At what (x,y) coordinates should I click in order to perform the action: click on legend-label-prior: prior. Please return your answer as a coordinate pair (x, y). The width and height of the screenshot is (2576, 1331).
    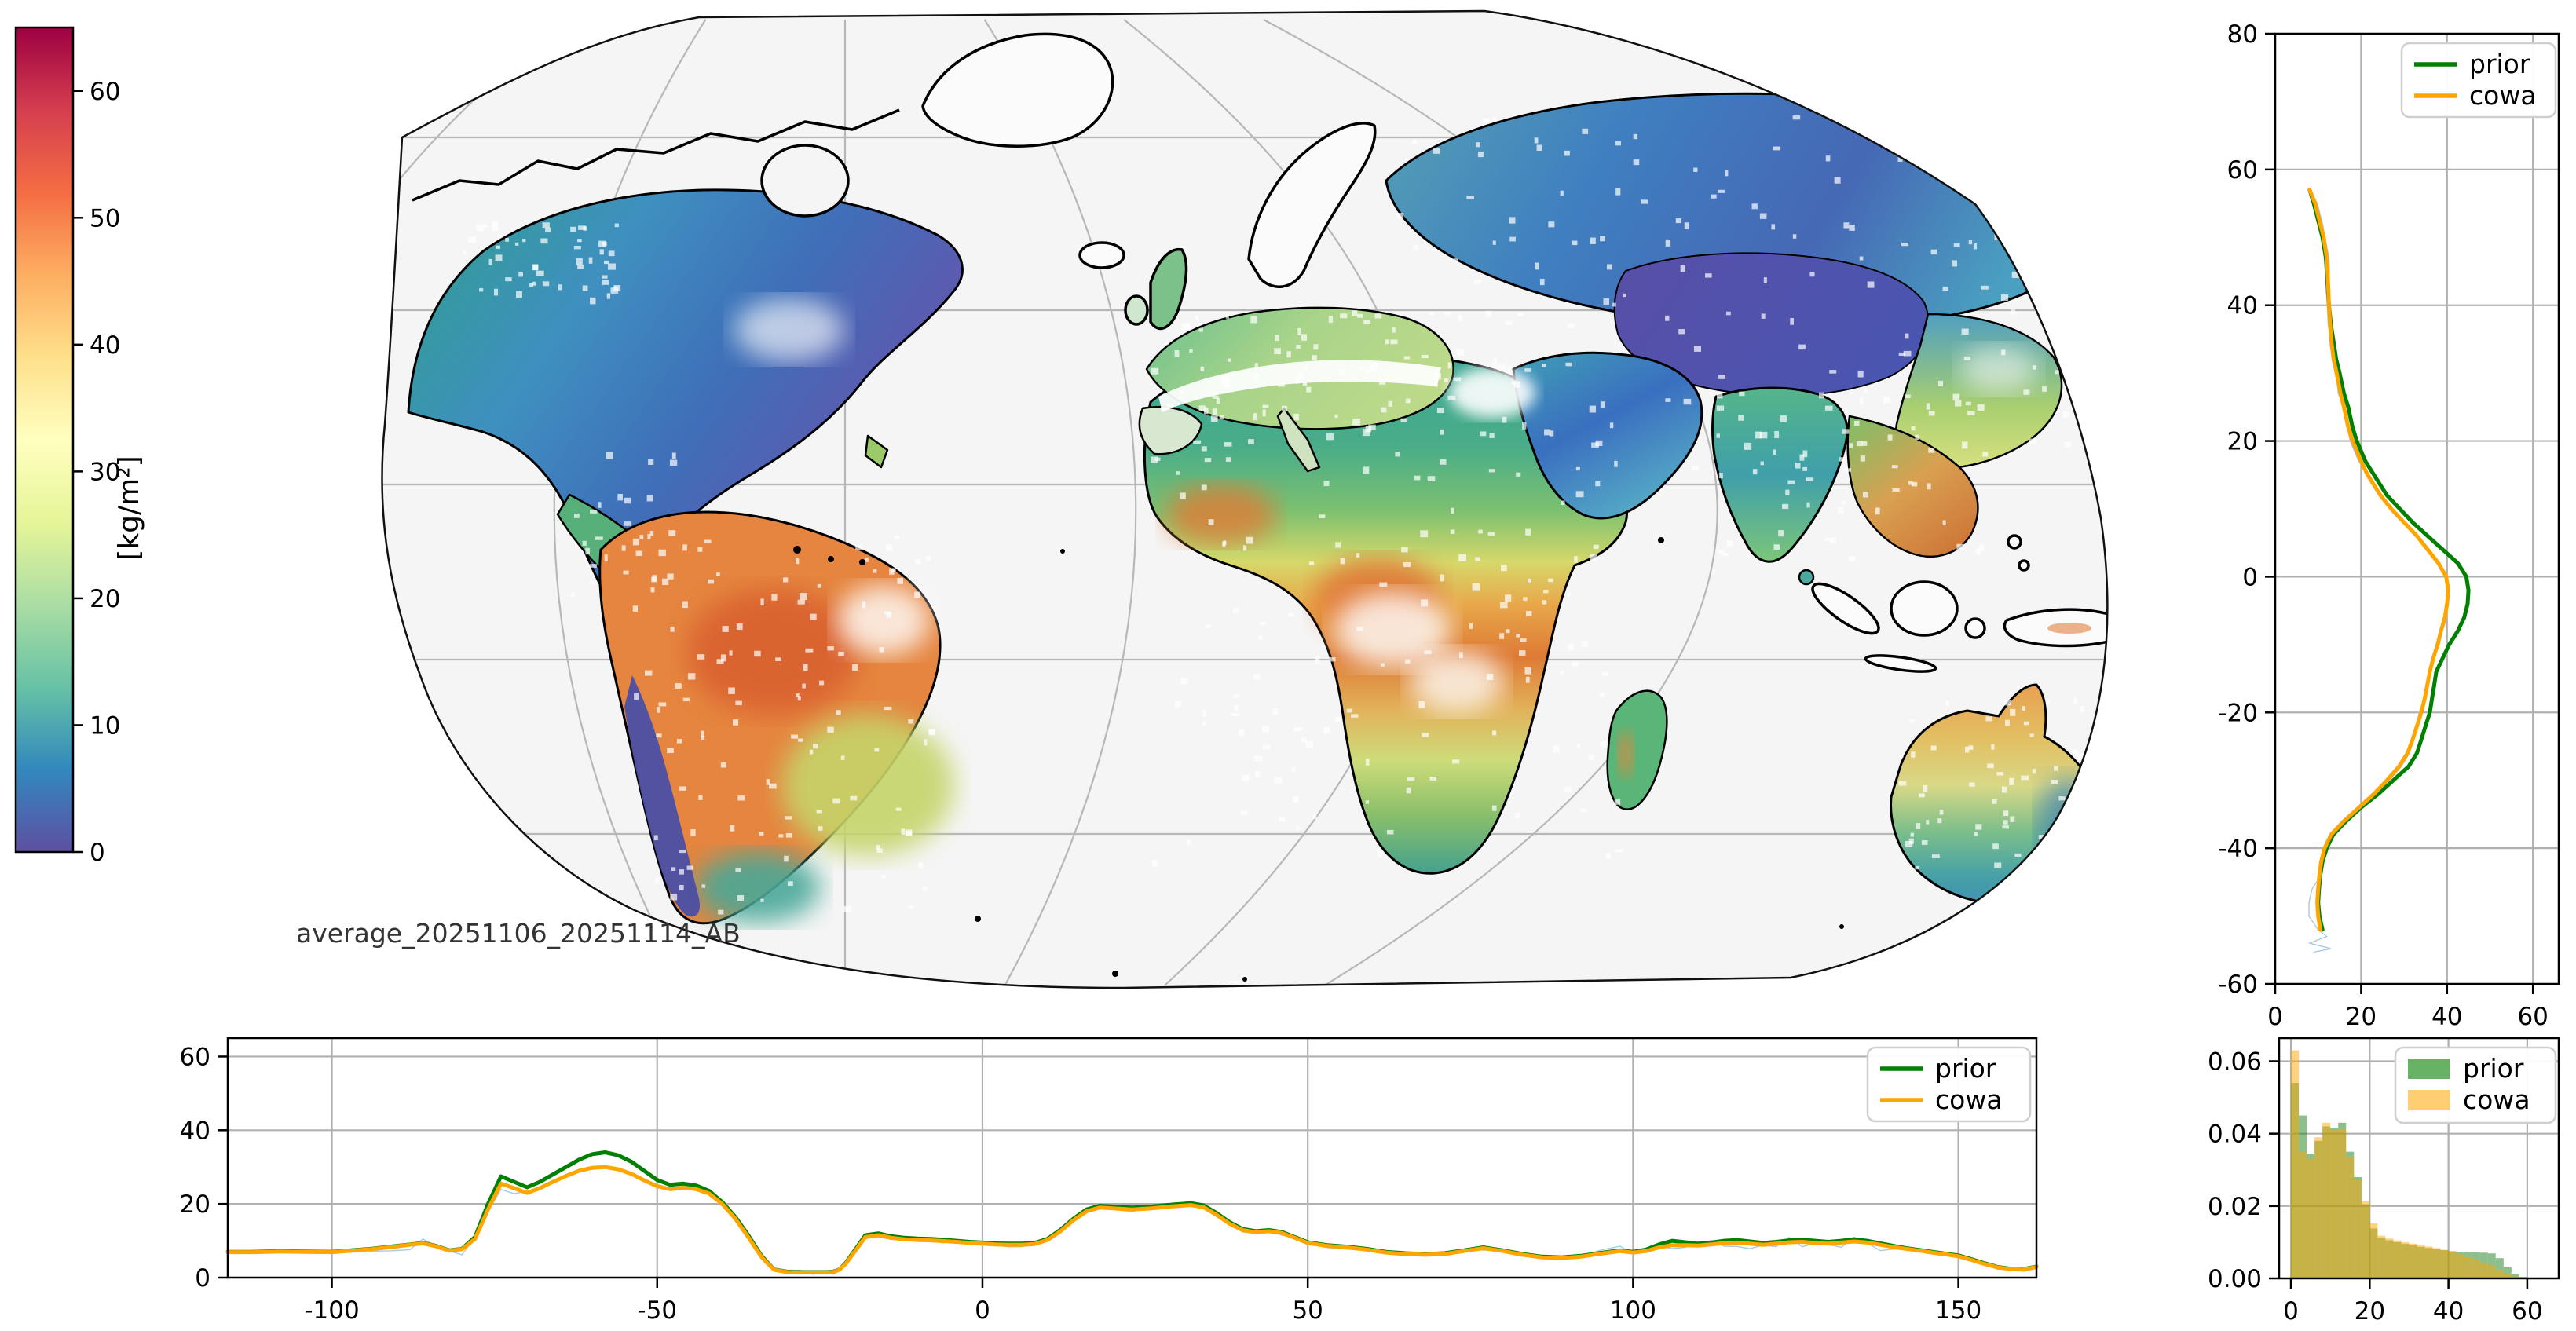
    Looking at the image, I should click on (2493, 1068).